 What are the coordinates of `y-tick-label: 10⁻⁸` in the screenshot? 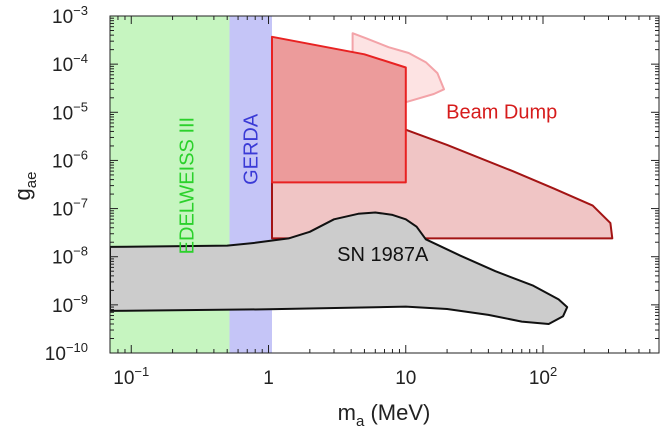 It's located at (70, 256).